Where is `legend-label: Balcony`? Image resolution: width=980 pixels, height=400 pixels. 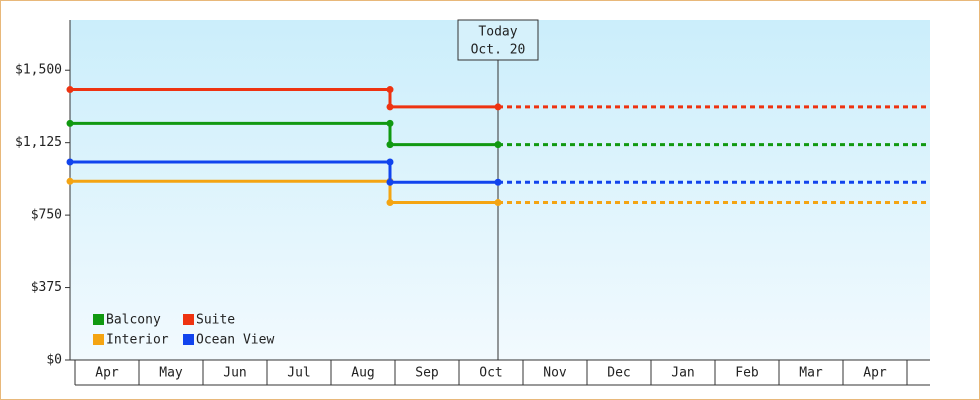 legend-label: Balcony is located at coordinates (133, 320).